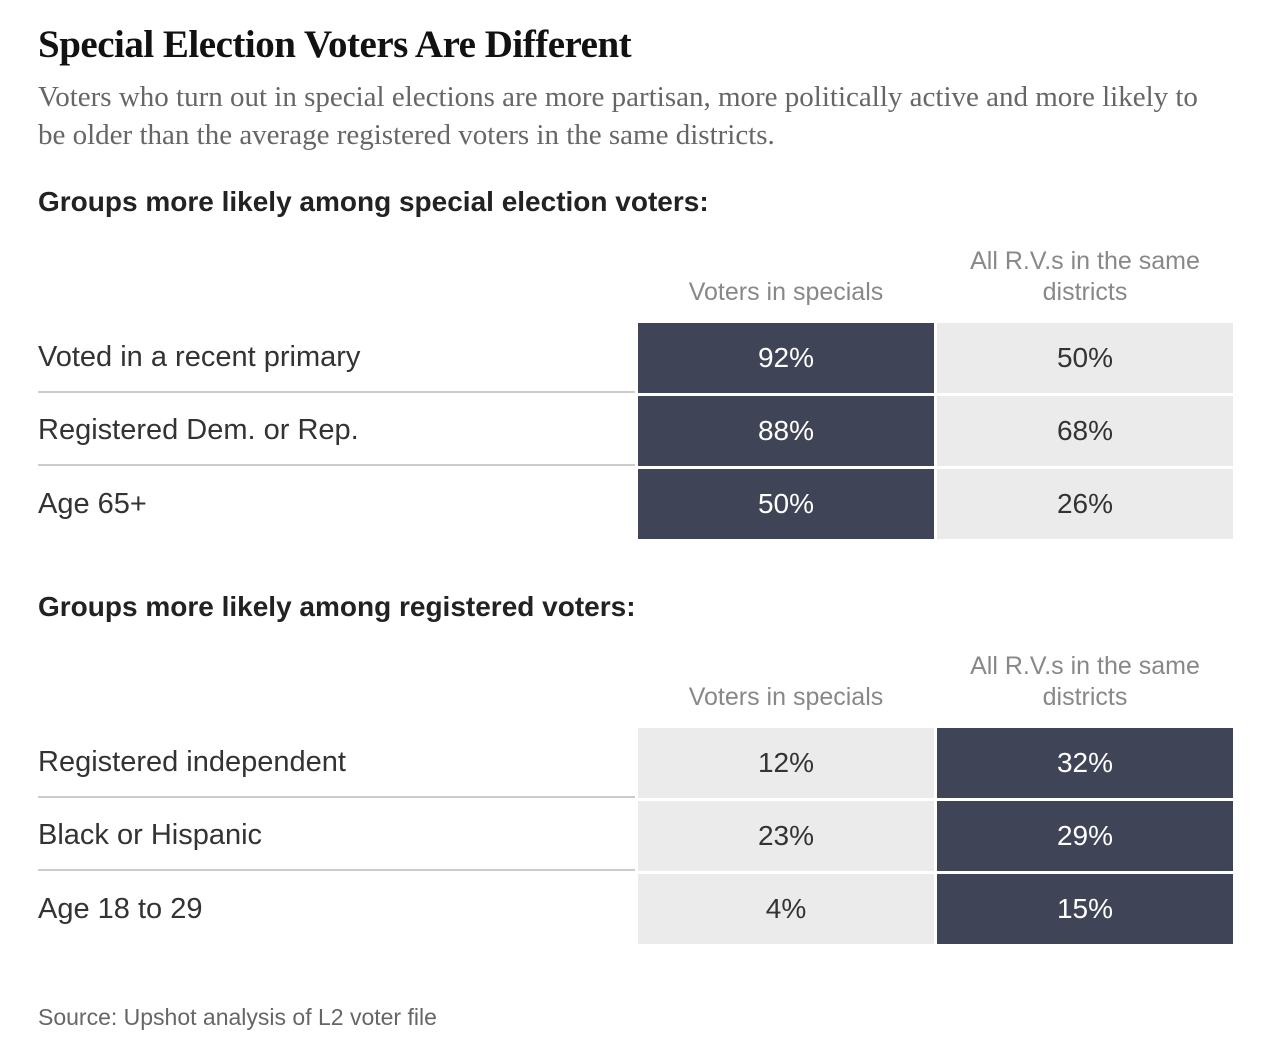  What do you see at coordinates (786, 358) in the screenshot?
I see `highlight-cell: 92%` at bounding box center [786, 358].